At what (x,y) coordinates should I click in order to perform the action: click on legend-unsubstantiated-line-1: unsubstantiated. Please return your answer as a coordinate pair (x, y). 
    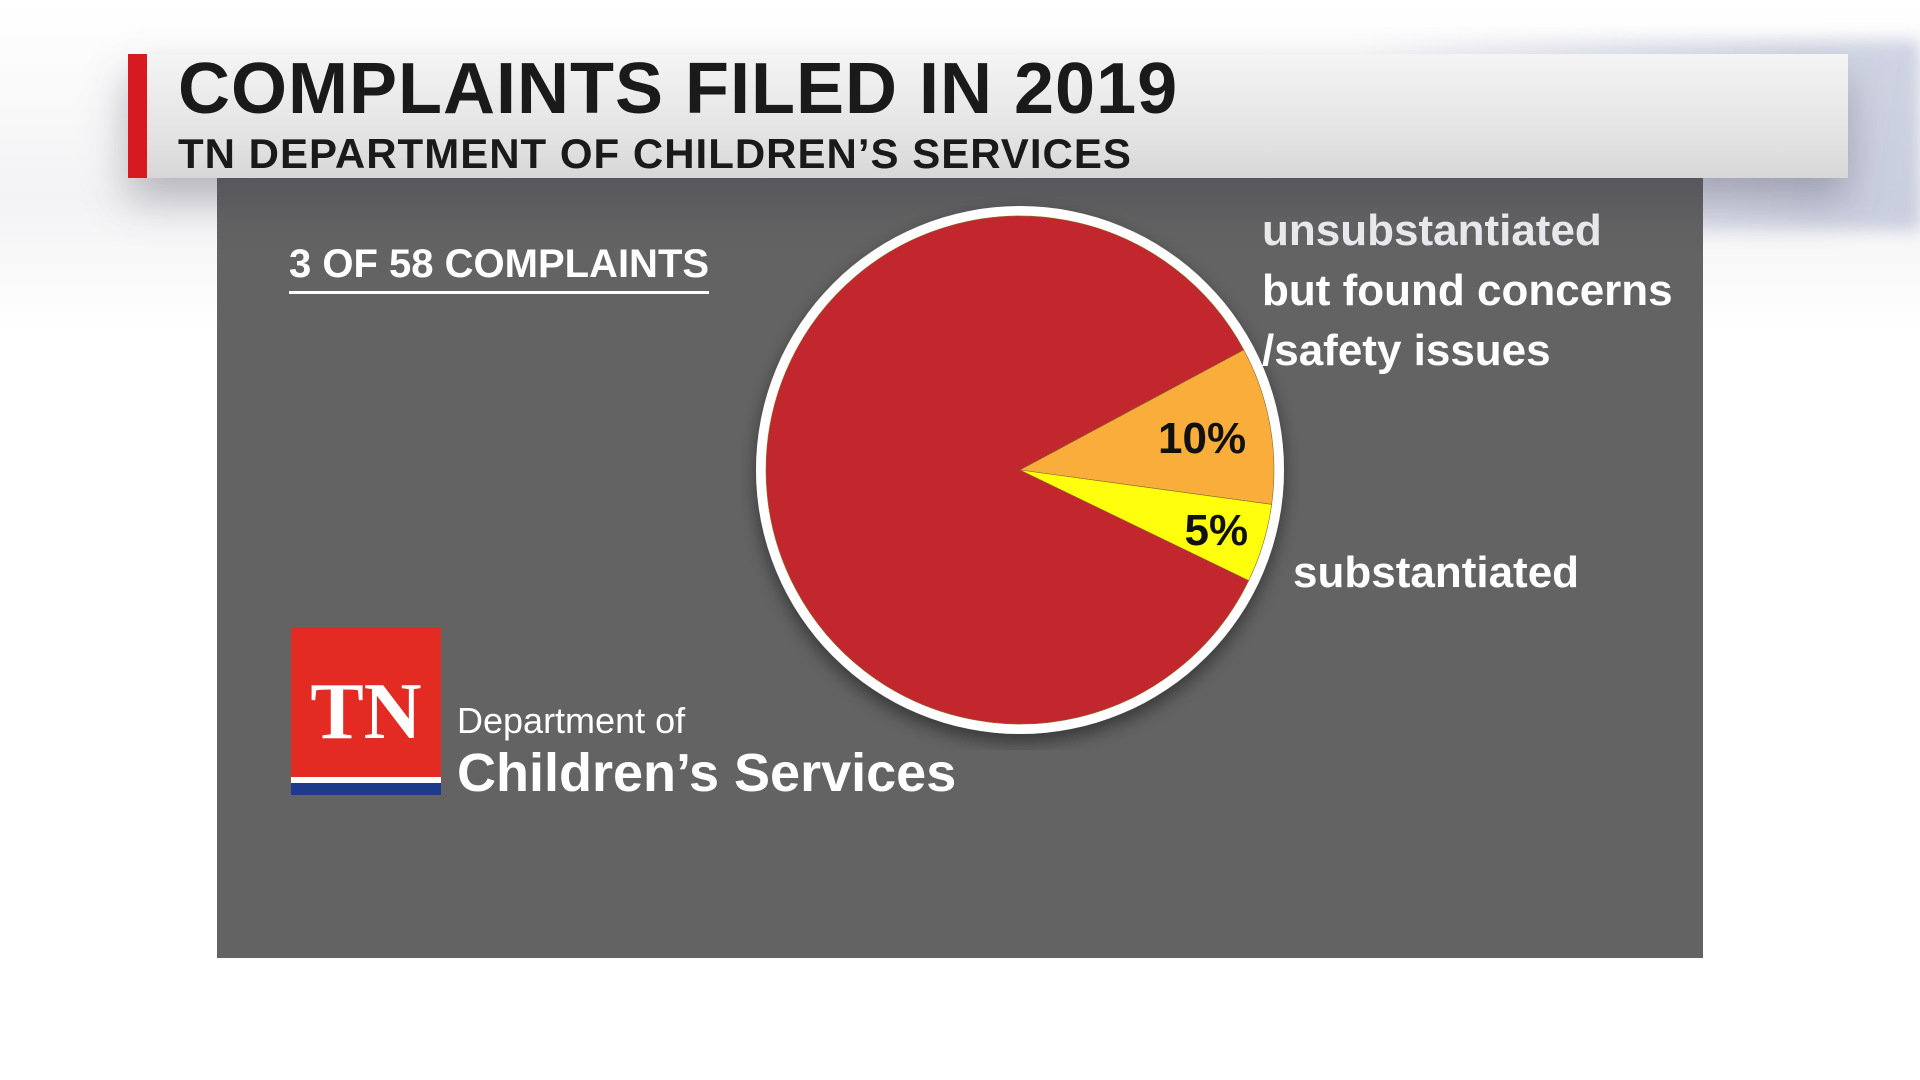
    Looking at the image, I should click on (1432, 230).